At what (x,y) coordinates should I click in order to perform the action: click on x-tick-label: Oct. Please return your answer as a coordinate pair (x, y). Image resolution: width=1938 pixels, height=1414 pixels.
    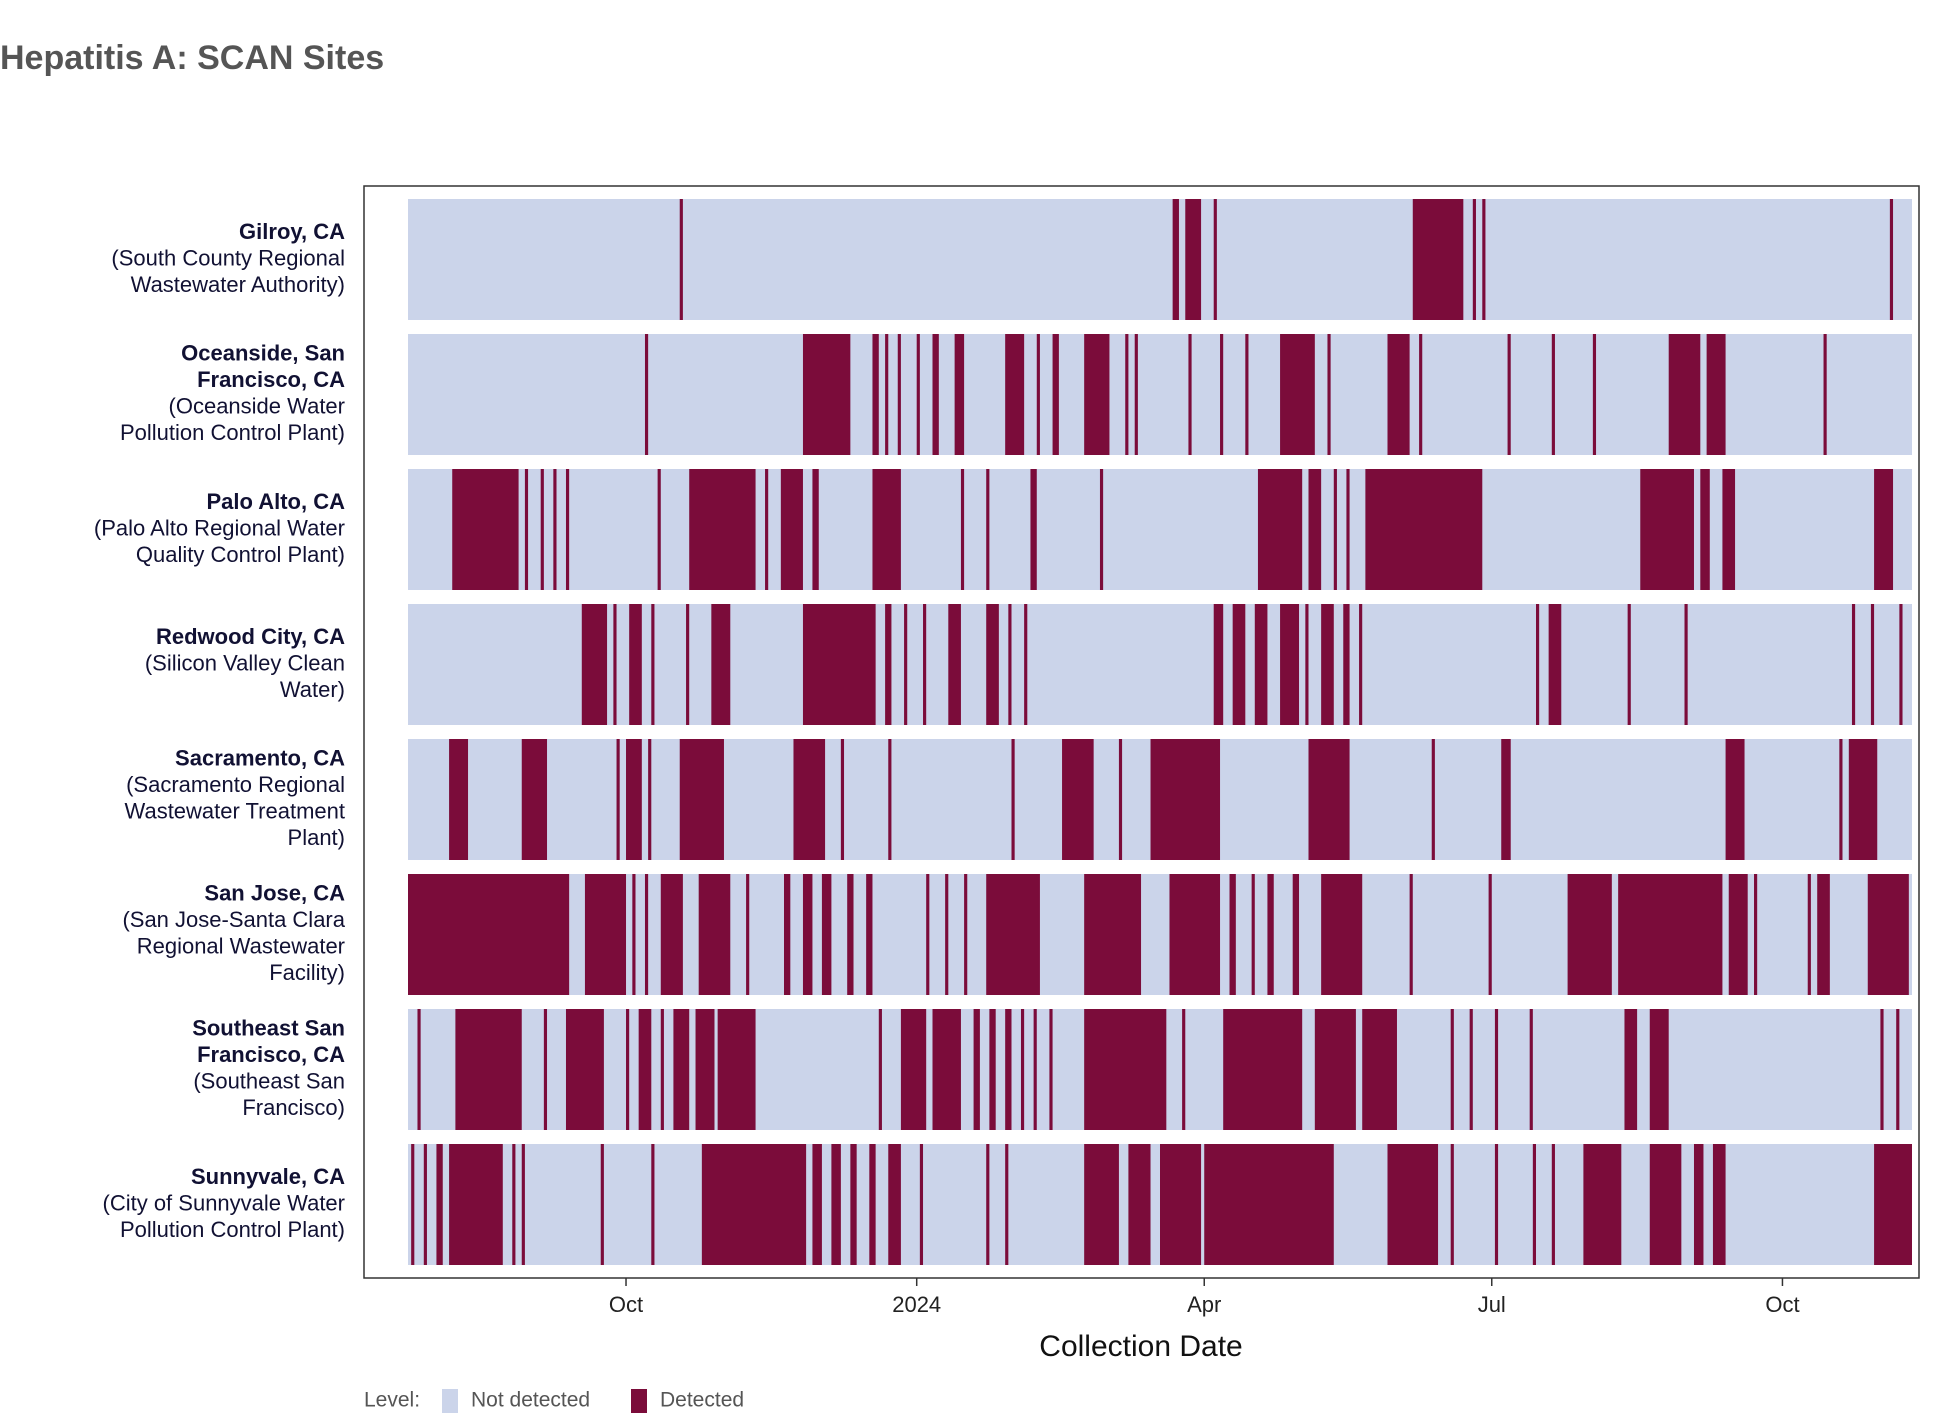
    Looking at the image, I should click on (626, 1304).